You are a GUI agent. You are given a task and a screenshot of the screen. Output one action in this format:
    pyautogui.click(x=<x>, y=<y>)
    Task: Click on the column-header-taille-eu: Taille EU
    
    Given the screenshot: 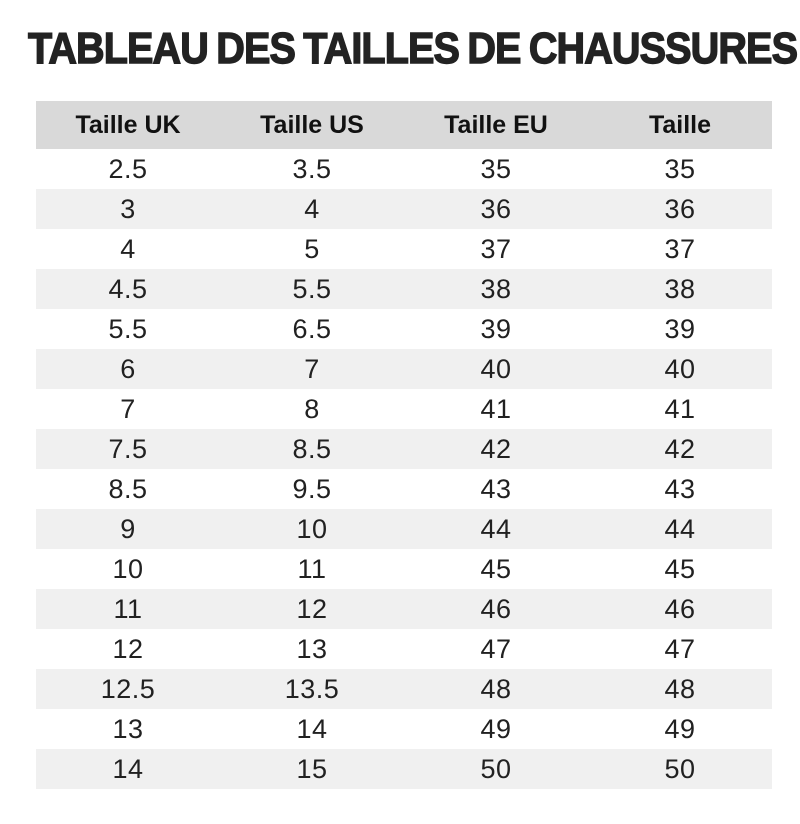 What is the action you would take?
    pyautogui.click(x=496, y=125)
    